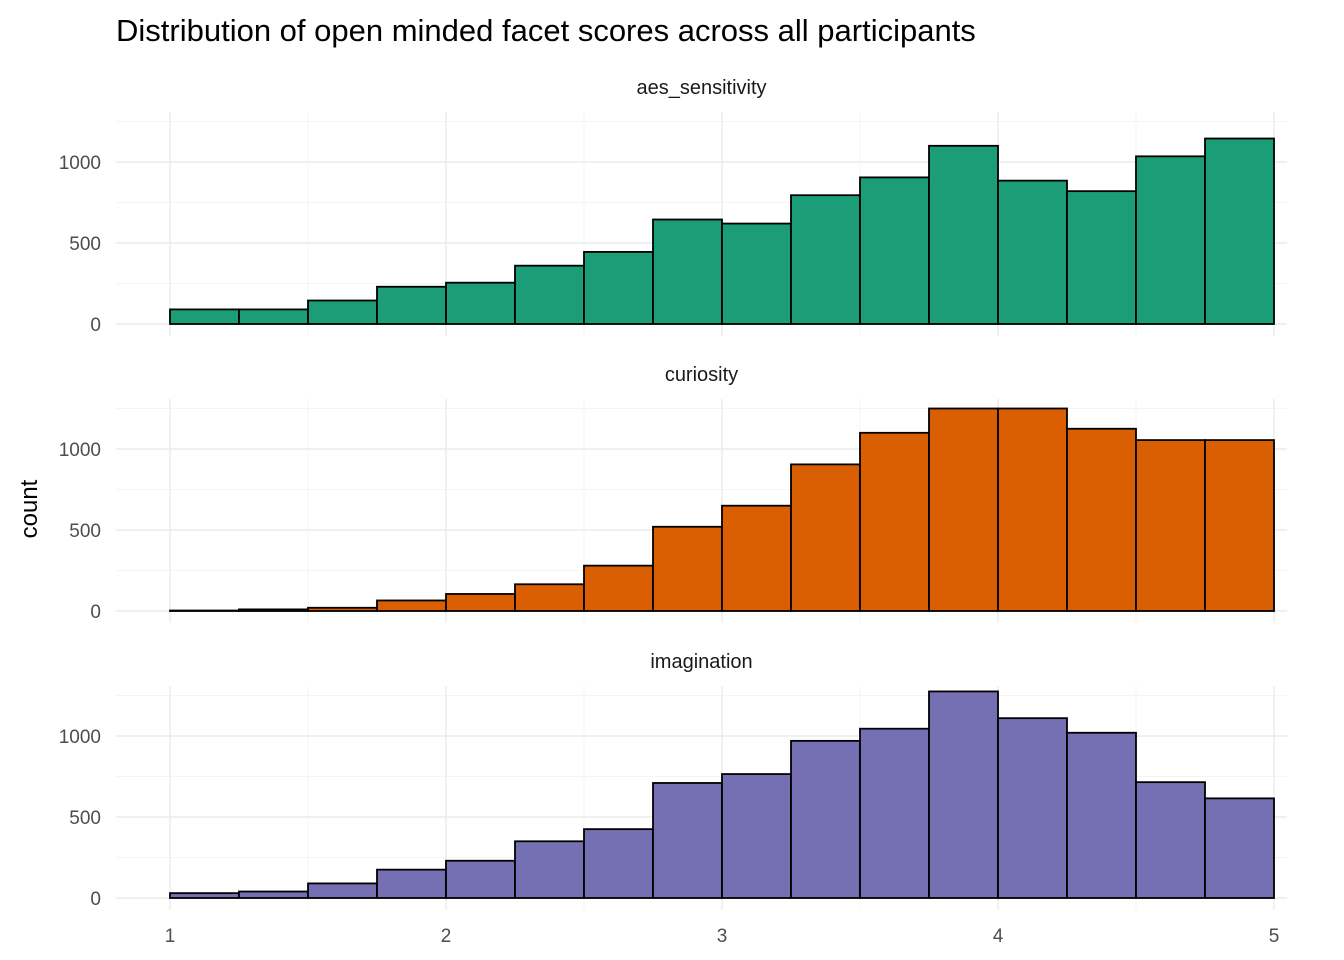 The height and width of the screenshot is (960, 1344). What do you see at coordinates (998, 936) in the screenshot?
I see `x-tick-label: 4` at bounding box center [998, 936].